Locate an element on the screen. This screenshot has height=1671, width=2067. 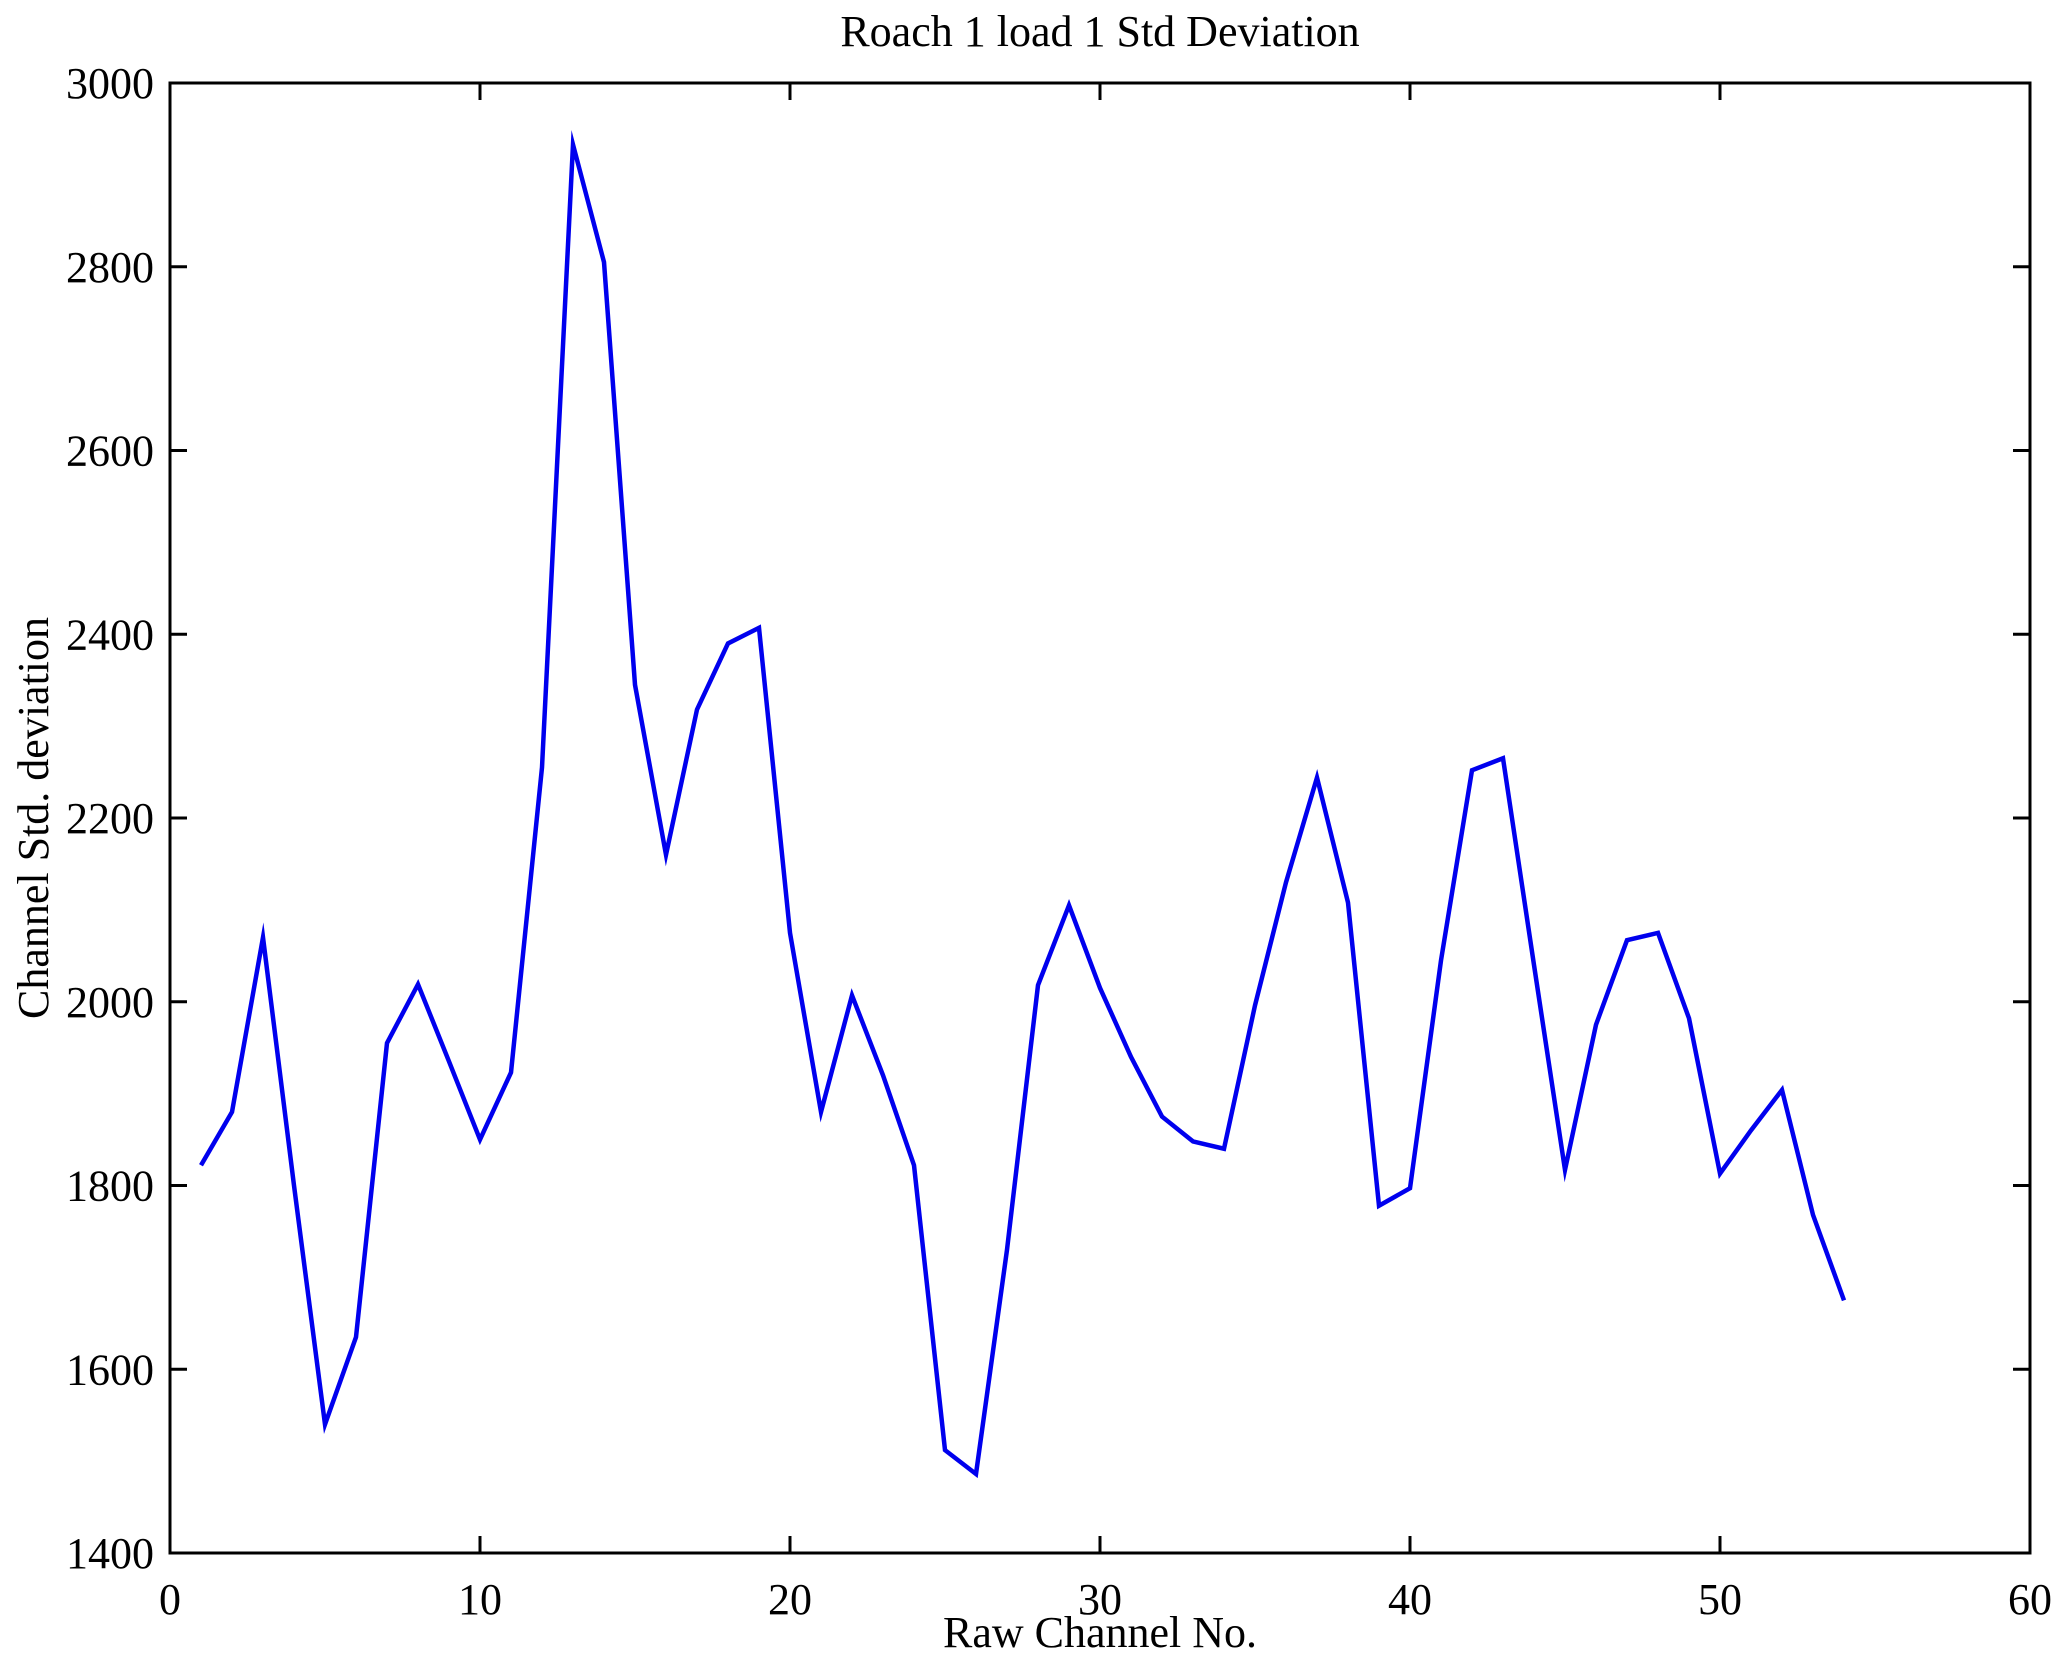
x-tick-label: 20 is located at coordinates (790, 1599).